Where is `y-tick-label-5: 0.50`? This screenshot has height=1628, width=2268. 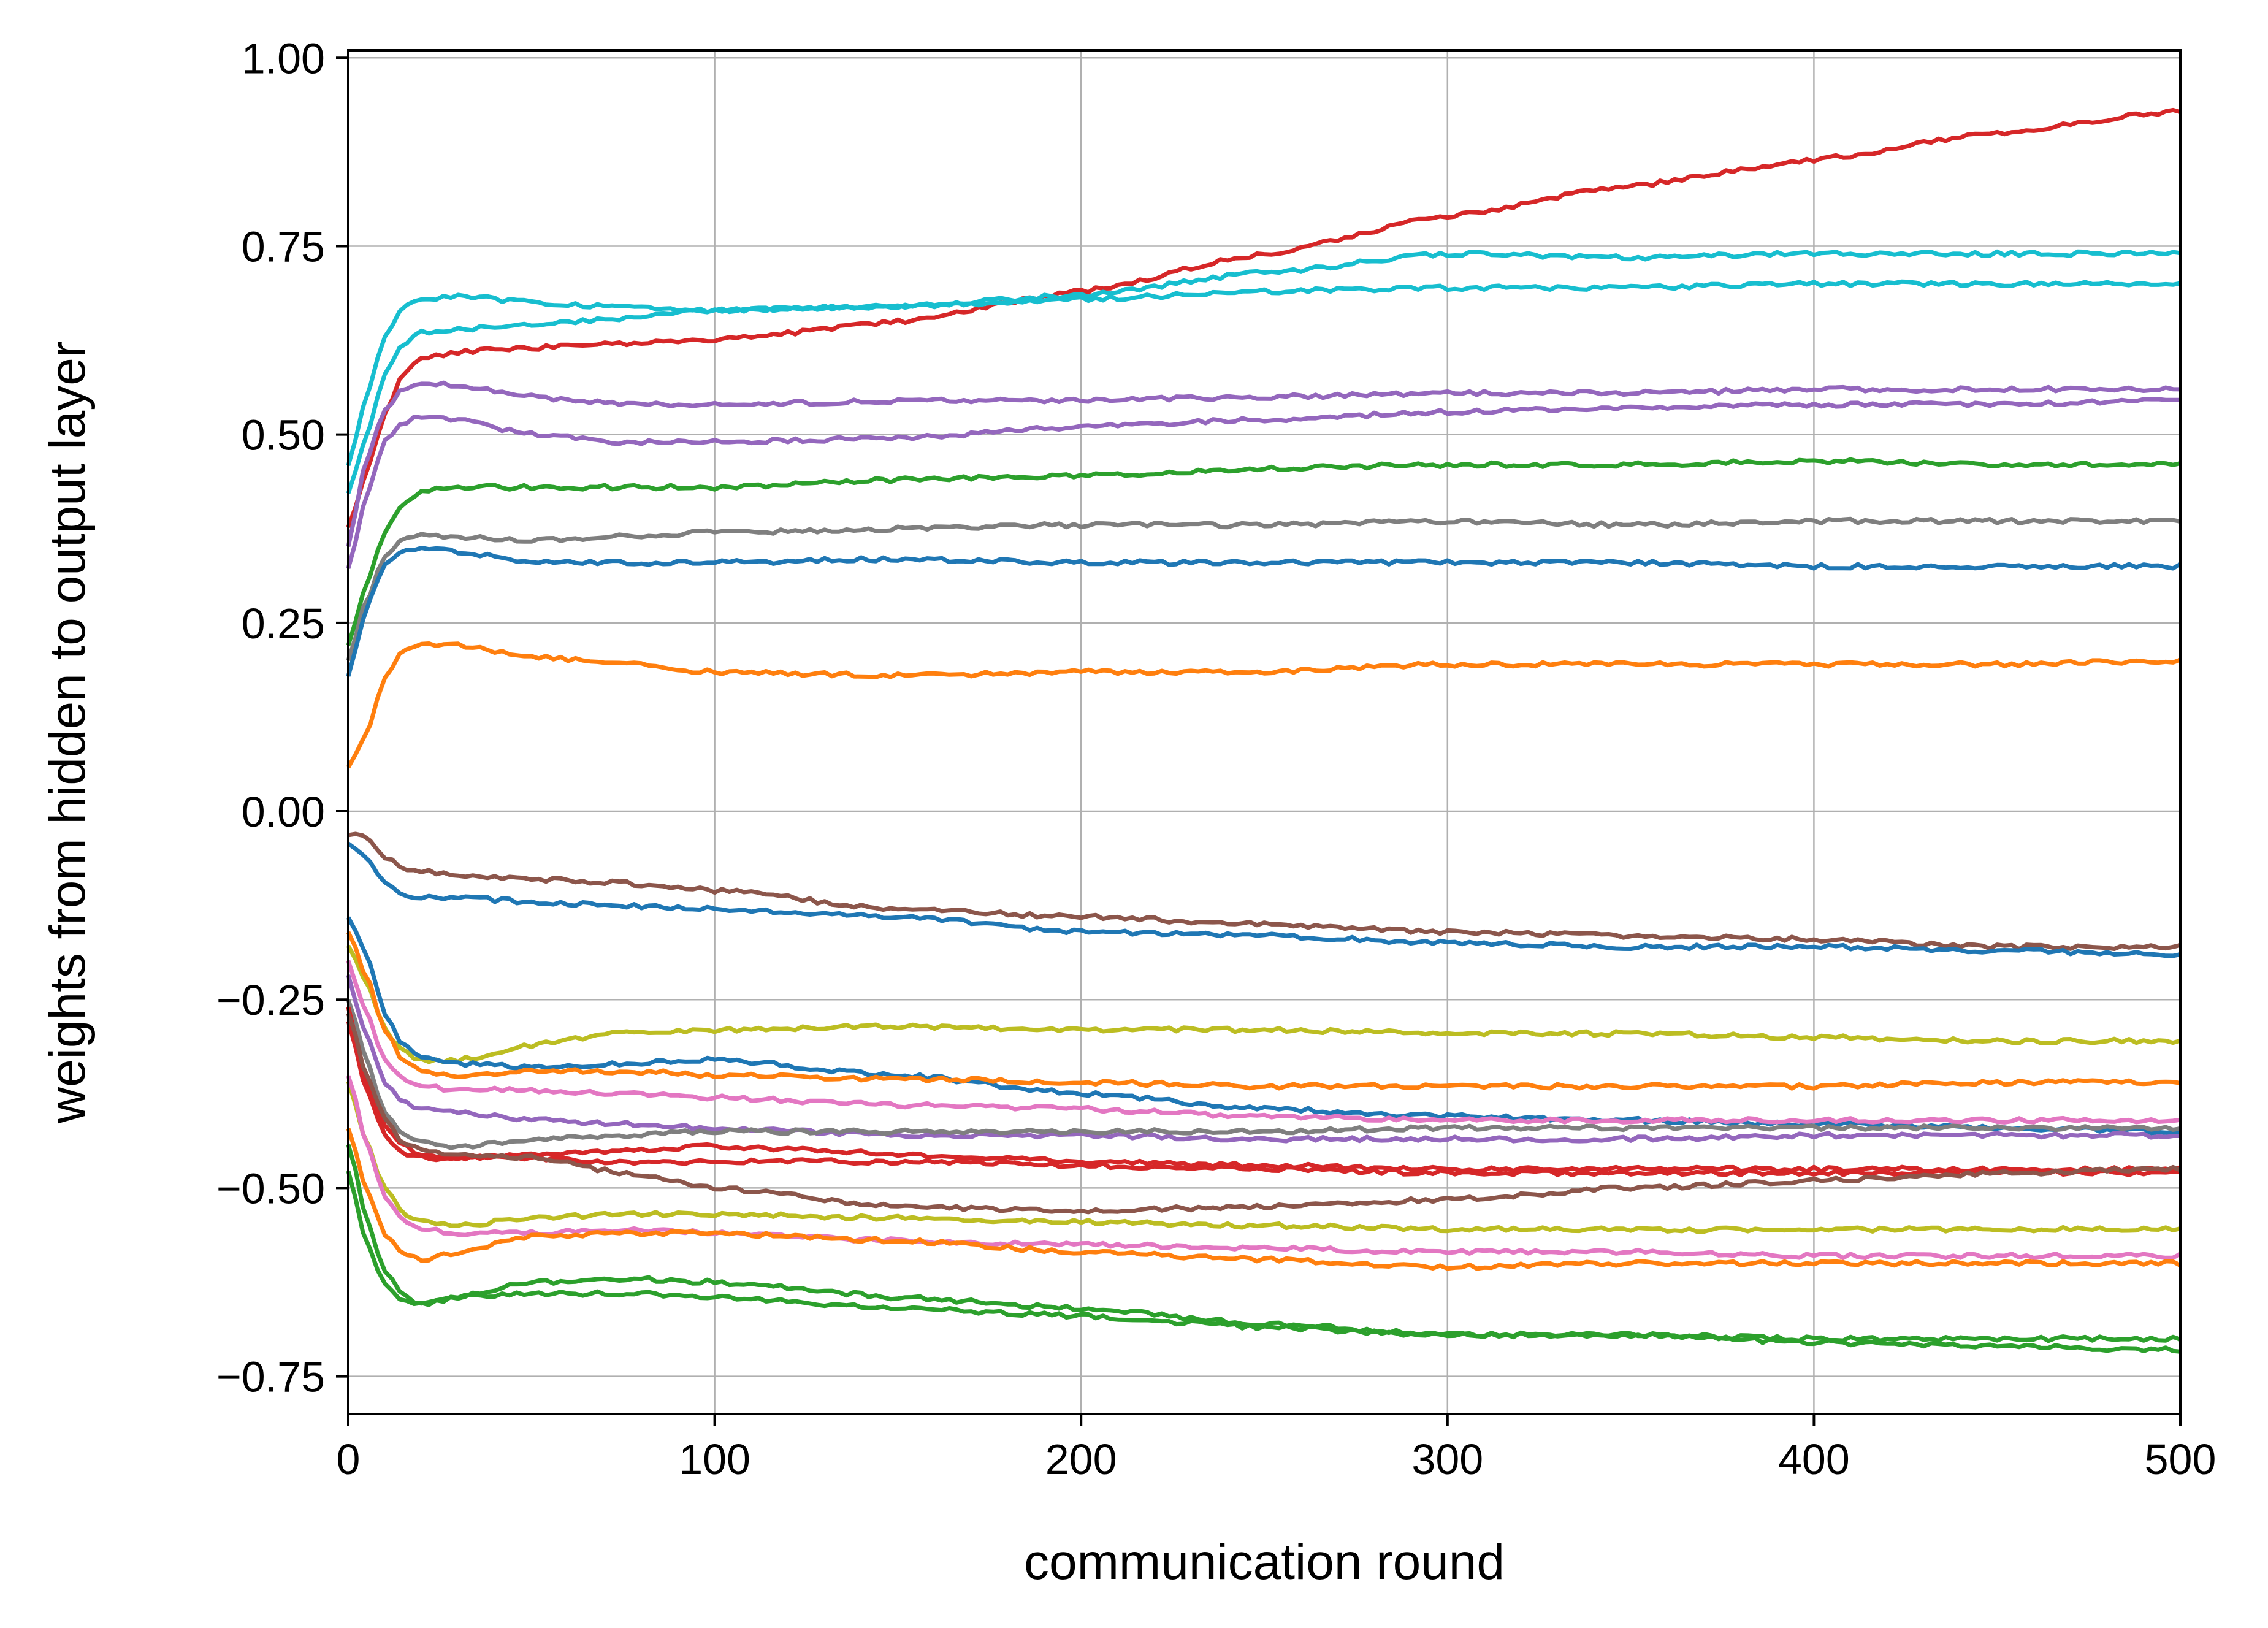 y-tick-label-5: 0.50 is located at coordinates (283, 435).